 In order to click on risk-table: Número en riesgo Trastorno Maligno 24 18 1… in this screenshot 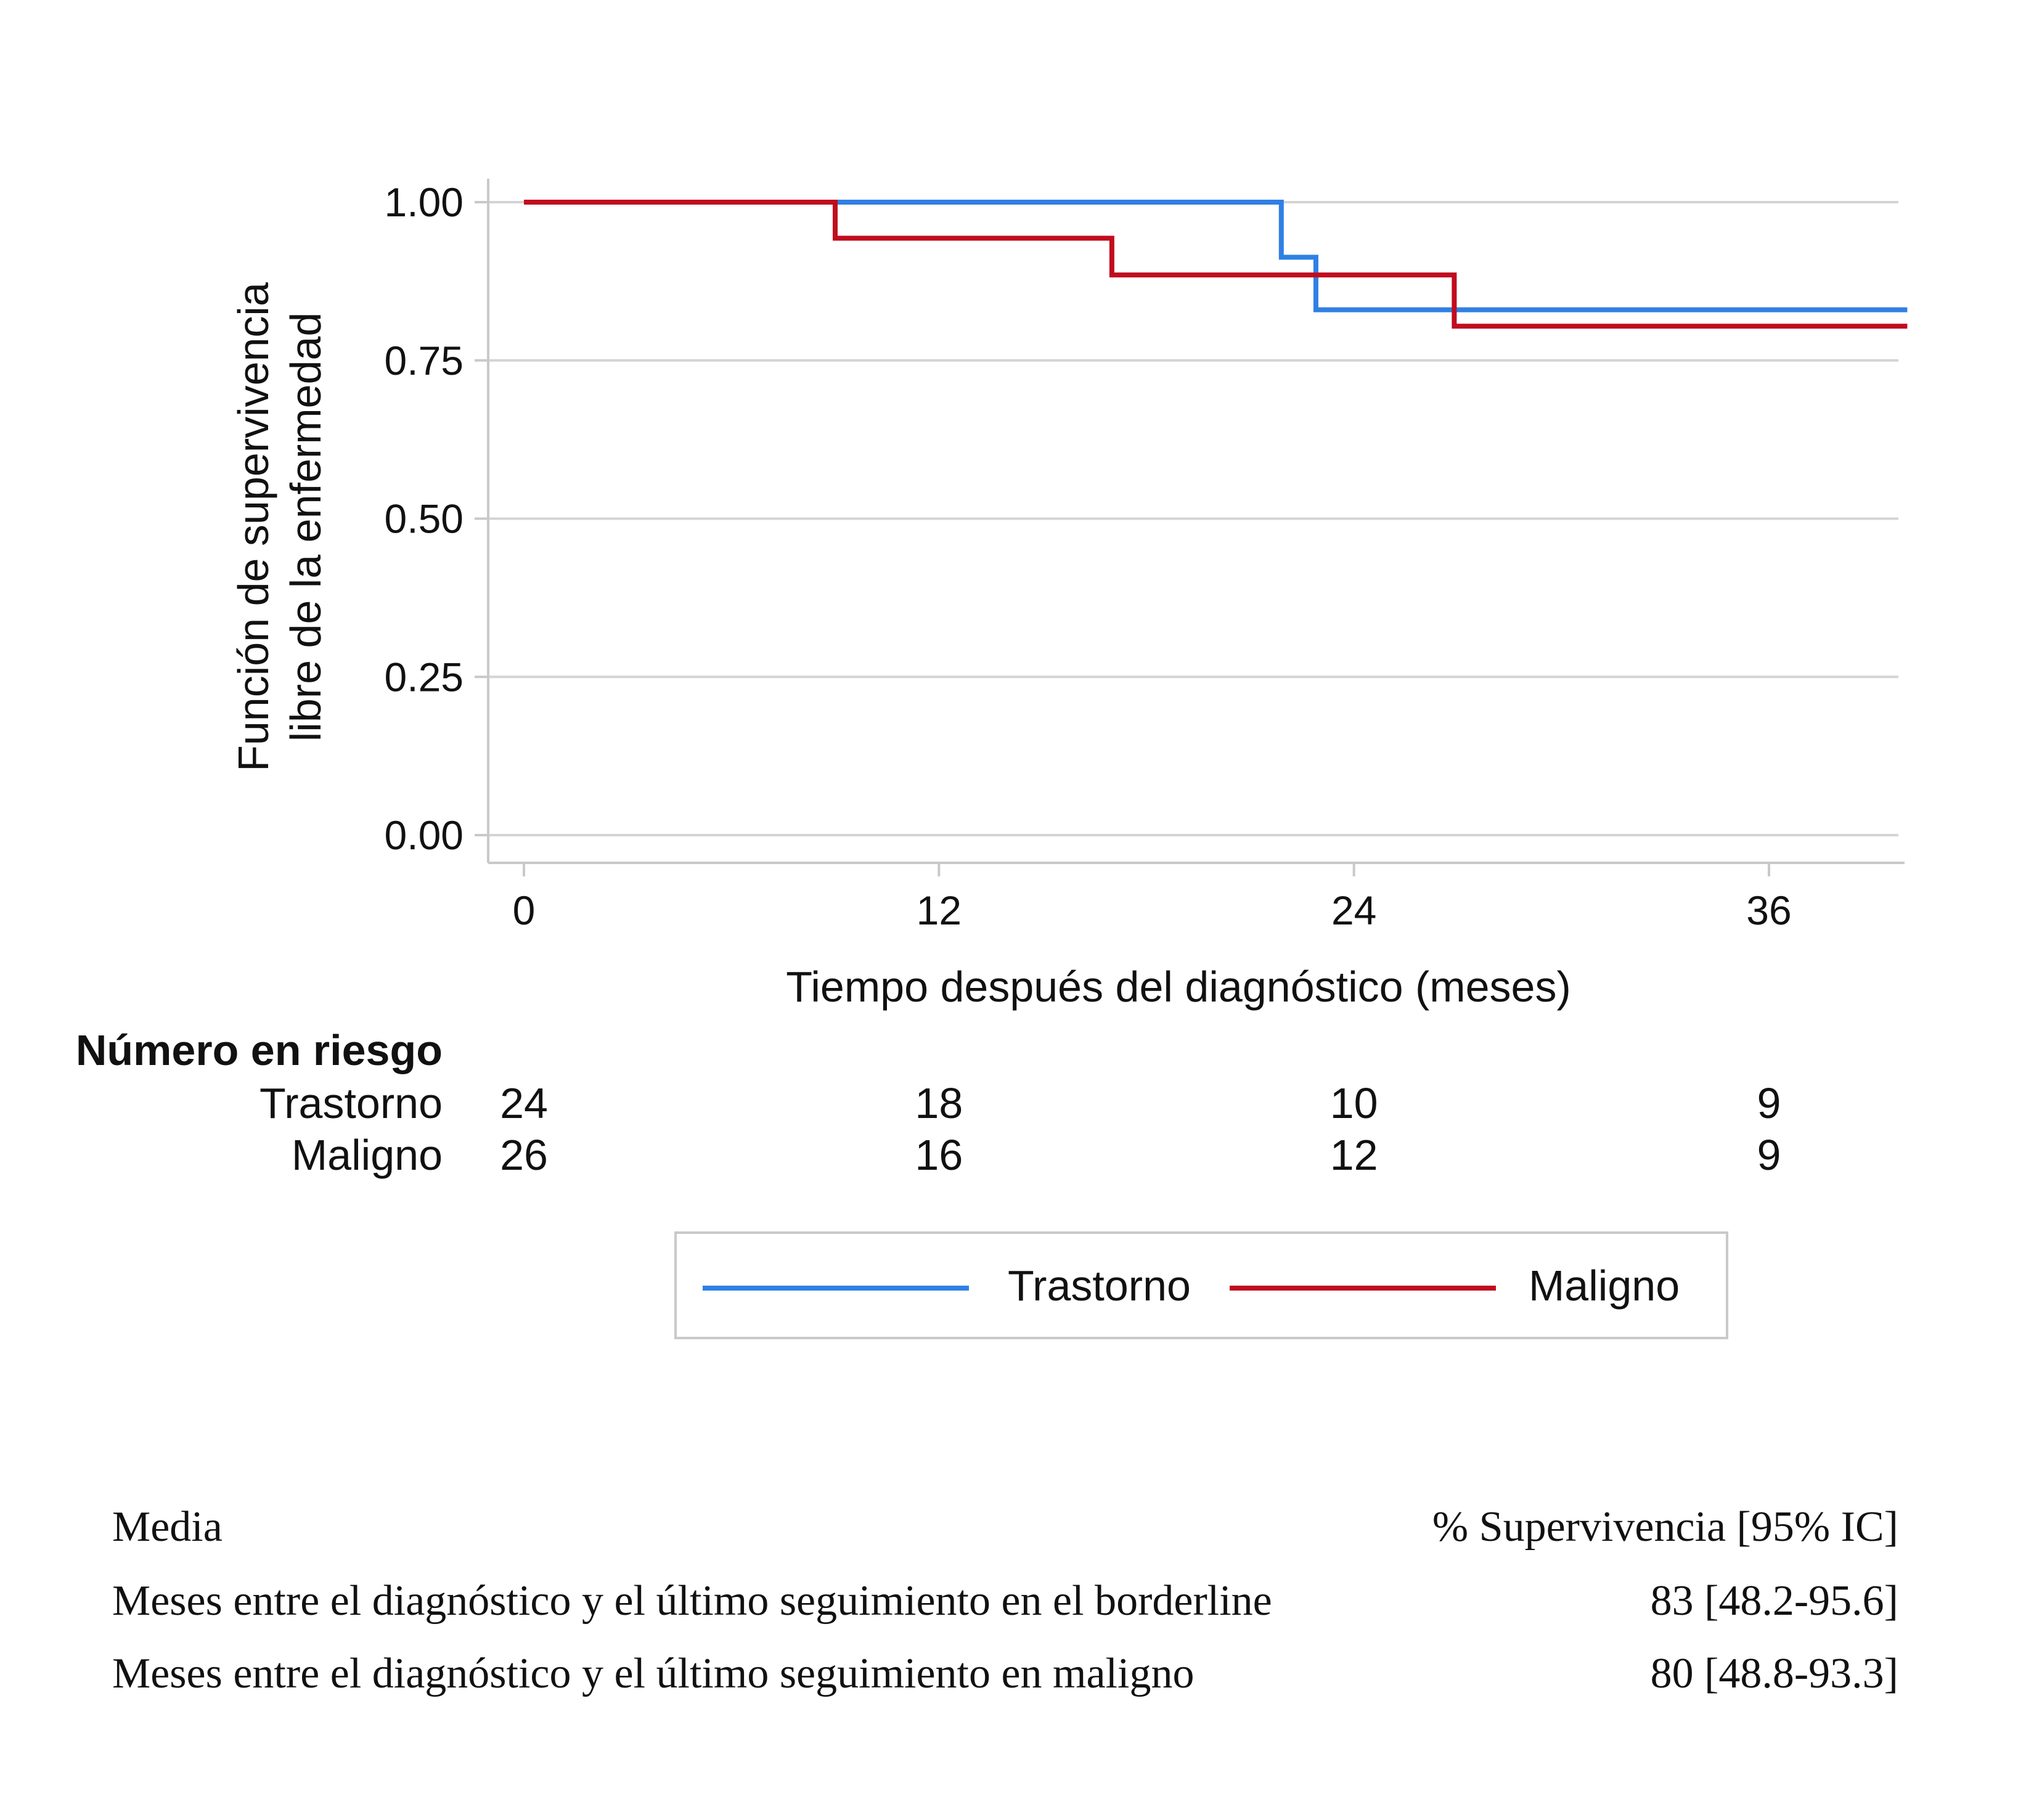, I will do `click(928, 1102)`.